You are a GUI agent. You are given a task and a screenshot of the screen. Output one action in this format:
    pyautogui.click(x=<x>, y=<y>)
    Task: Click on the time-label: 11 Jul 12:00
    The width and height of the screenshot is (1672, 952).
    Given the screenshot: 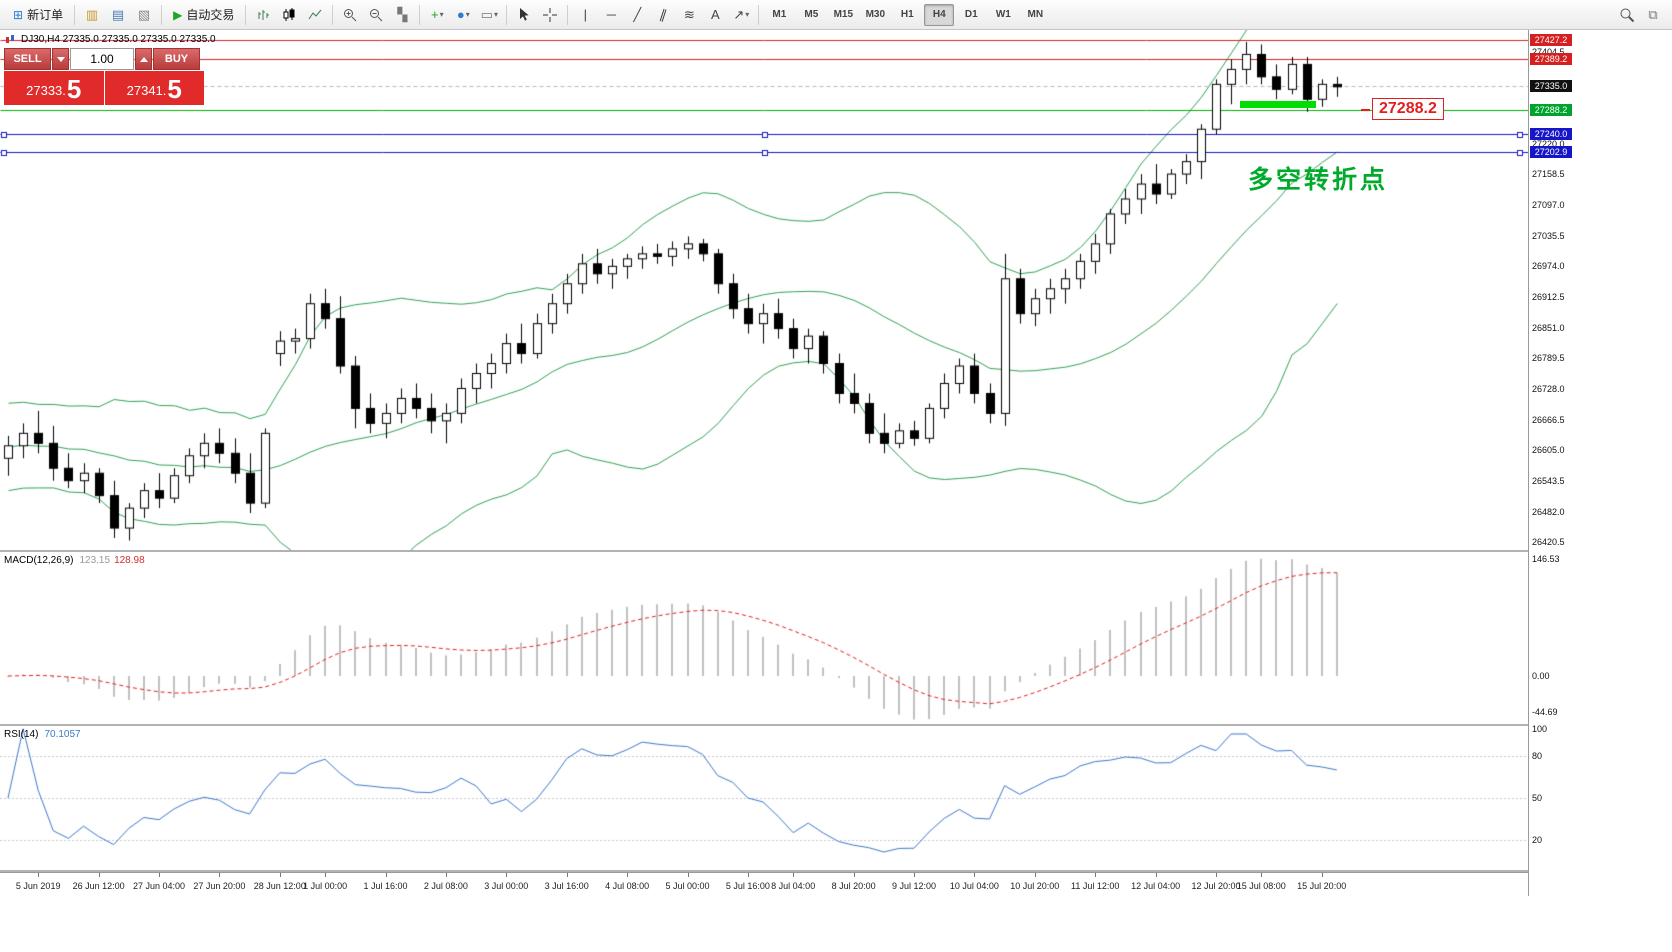 What is the action you would take?
    pyautogui.click(x=1095, y=886)
    